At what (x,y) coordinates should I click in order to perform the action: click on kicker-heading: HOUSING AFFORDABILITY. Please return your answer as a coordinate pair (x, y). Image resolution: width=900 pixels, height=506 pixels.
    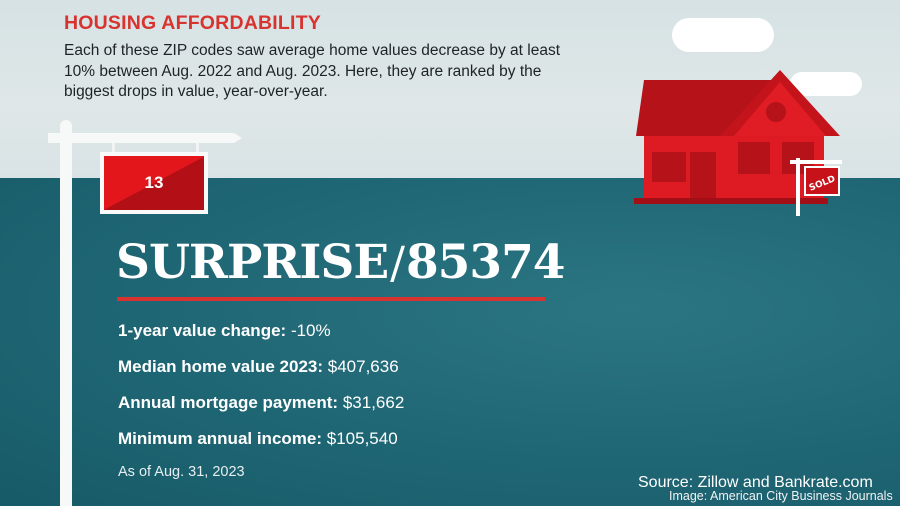
    Looking at the image, I should click on (192, 23).